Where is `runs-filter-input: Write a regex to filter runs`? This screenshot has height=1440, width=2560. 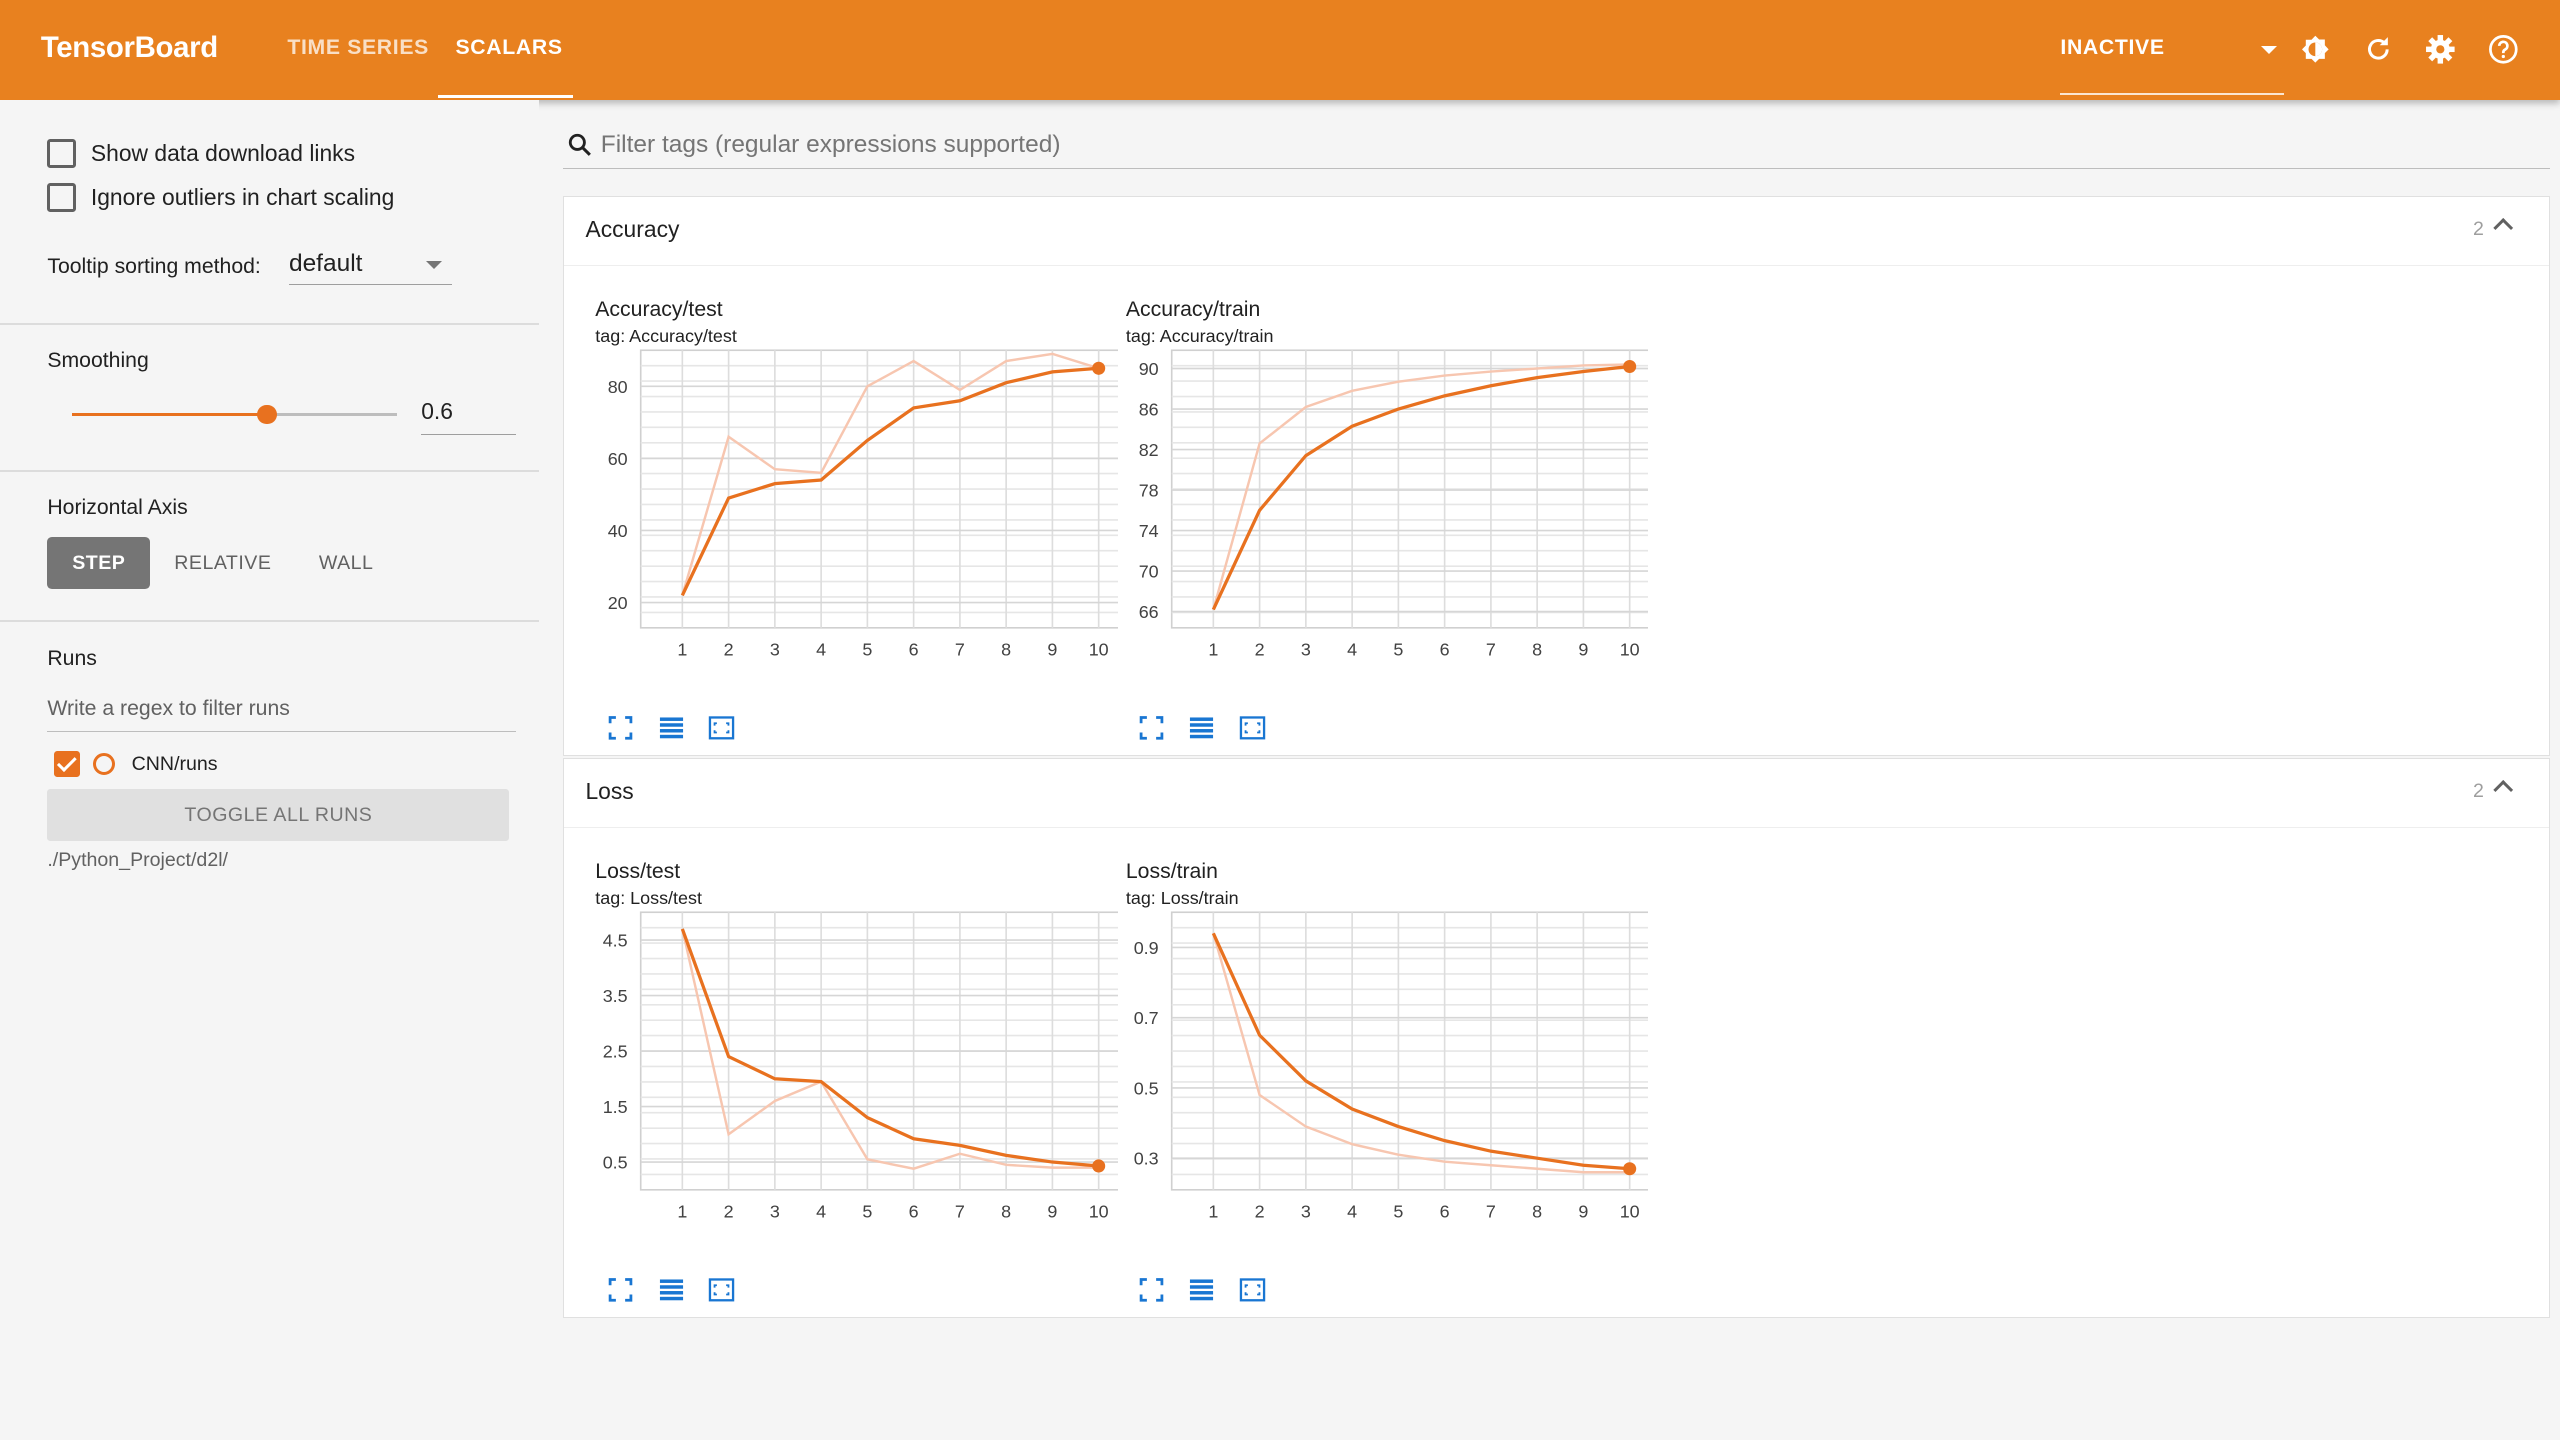
runs-filter-input: Write a regex to filter runs is located at coordinates (281, 714).